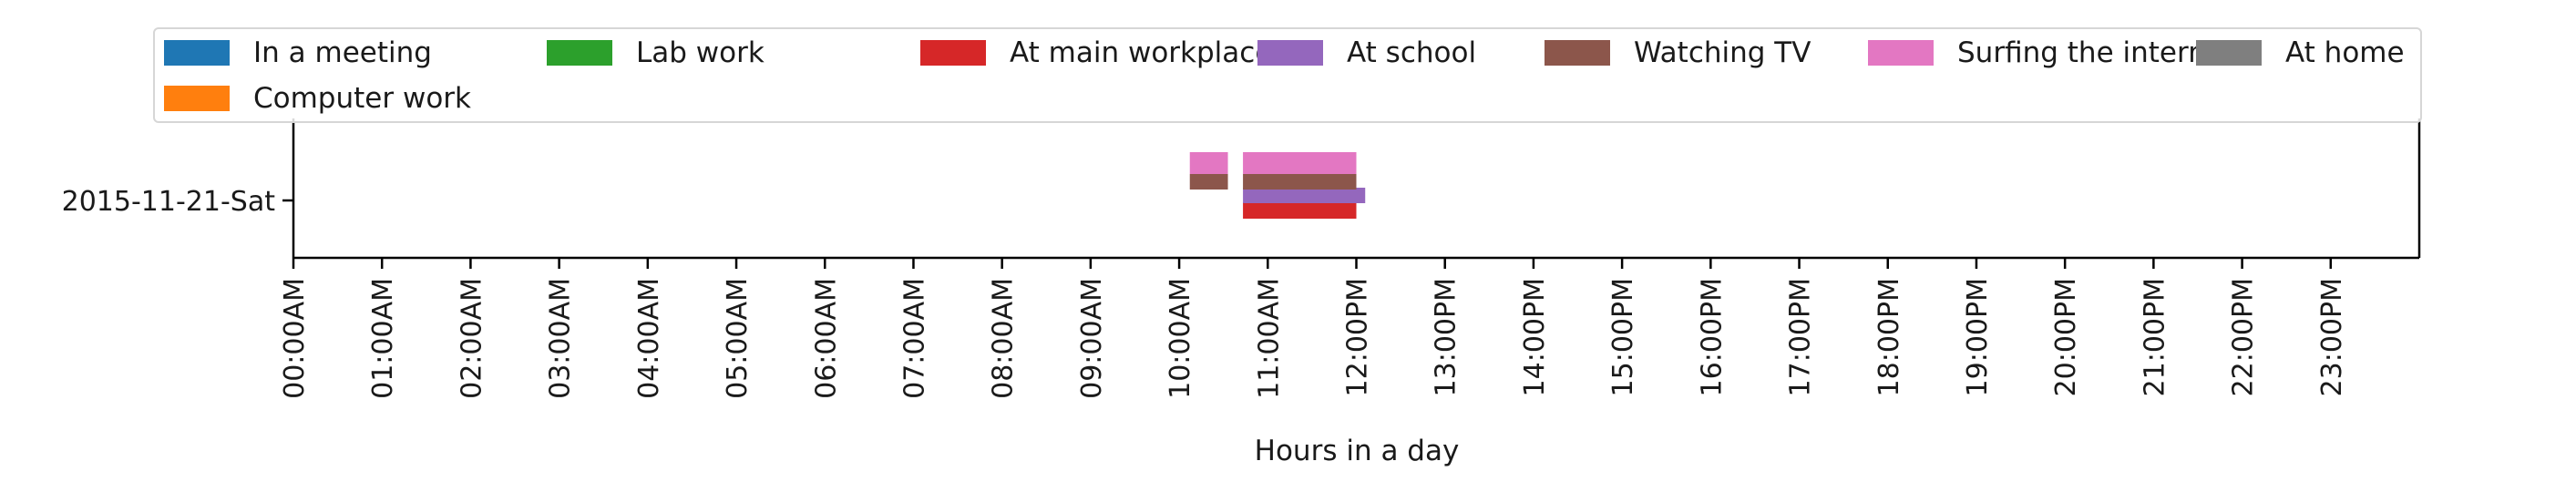 The image size is (2576, 492). What do you see at coordinates (1722, 52) in the screenshot?
I see `legend-label: Watching TV` at bounding box center [1722, 52].